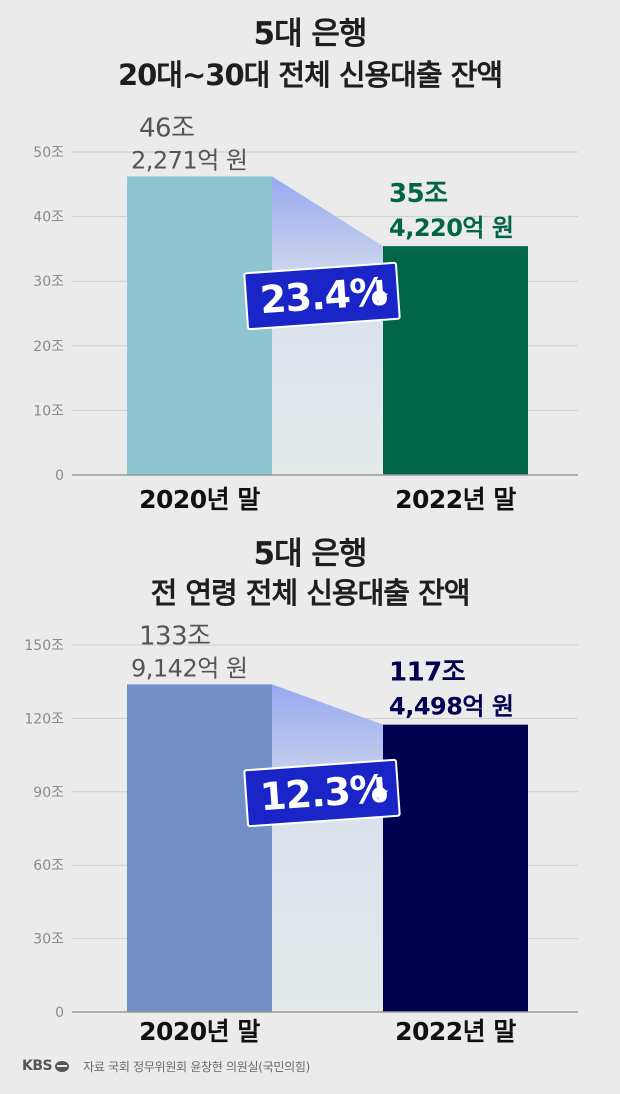  Describe the element at coordinates (199, 848) in the screenshot. I see `bar-2020` at that location.